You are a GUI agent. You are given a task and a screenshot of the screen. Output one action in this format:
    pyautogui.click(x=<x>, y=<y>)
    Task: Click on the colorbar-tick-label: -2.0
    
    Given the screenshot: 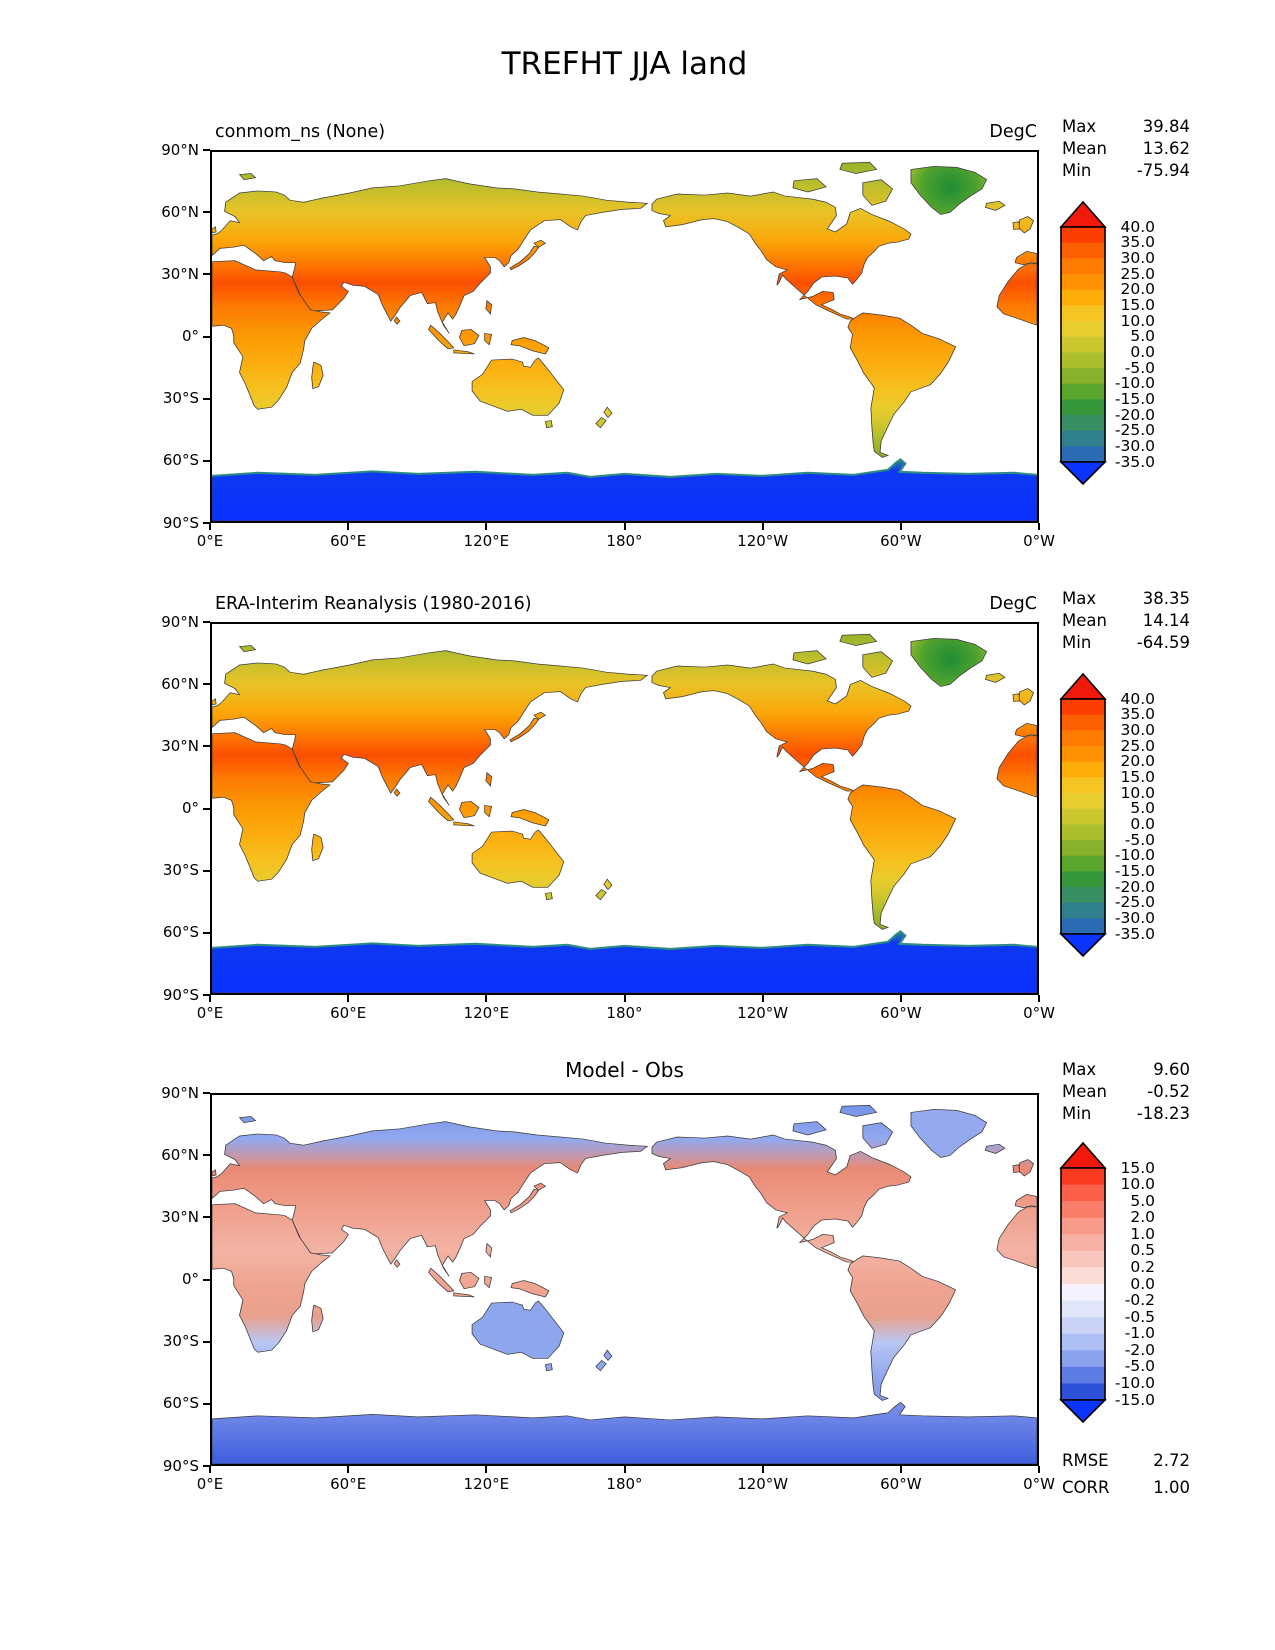 What is the action you would take?
    pyautogui.click(x=1139, y=1349)
    